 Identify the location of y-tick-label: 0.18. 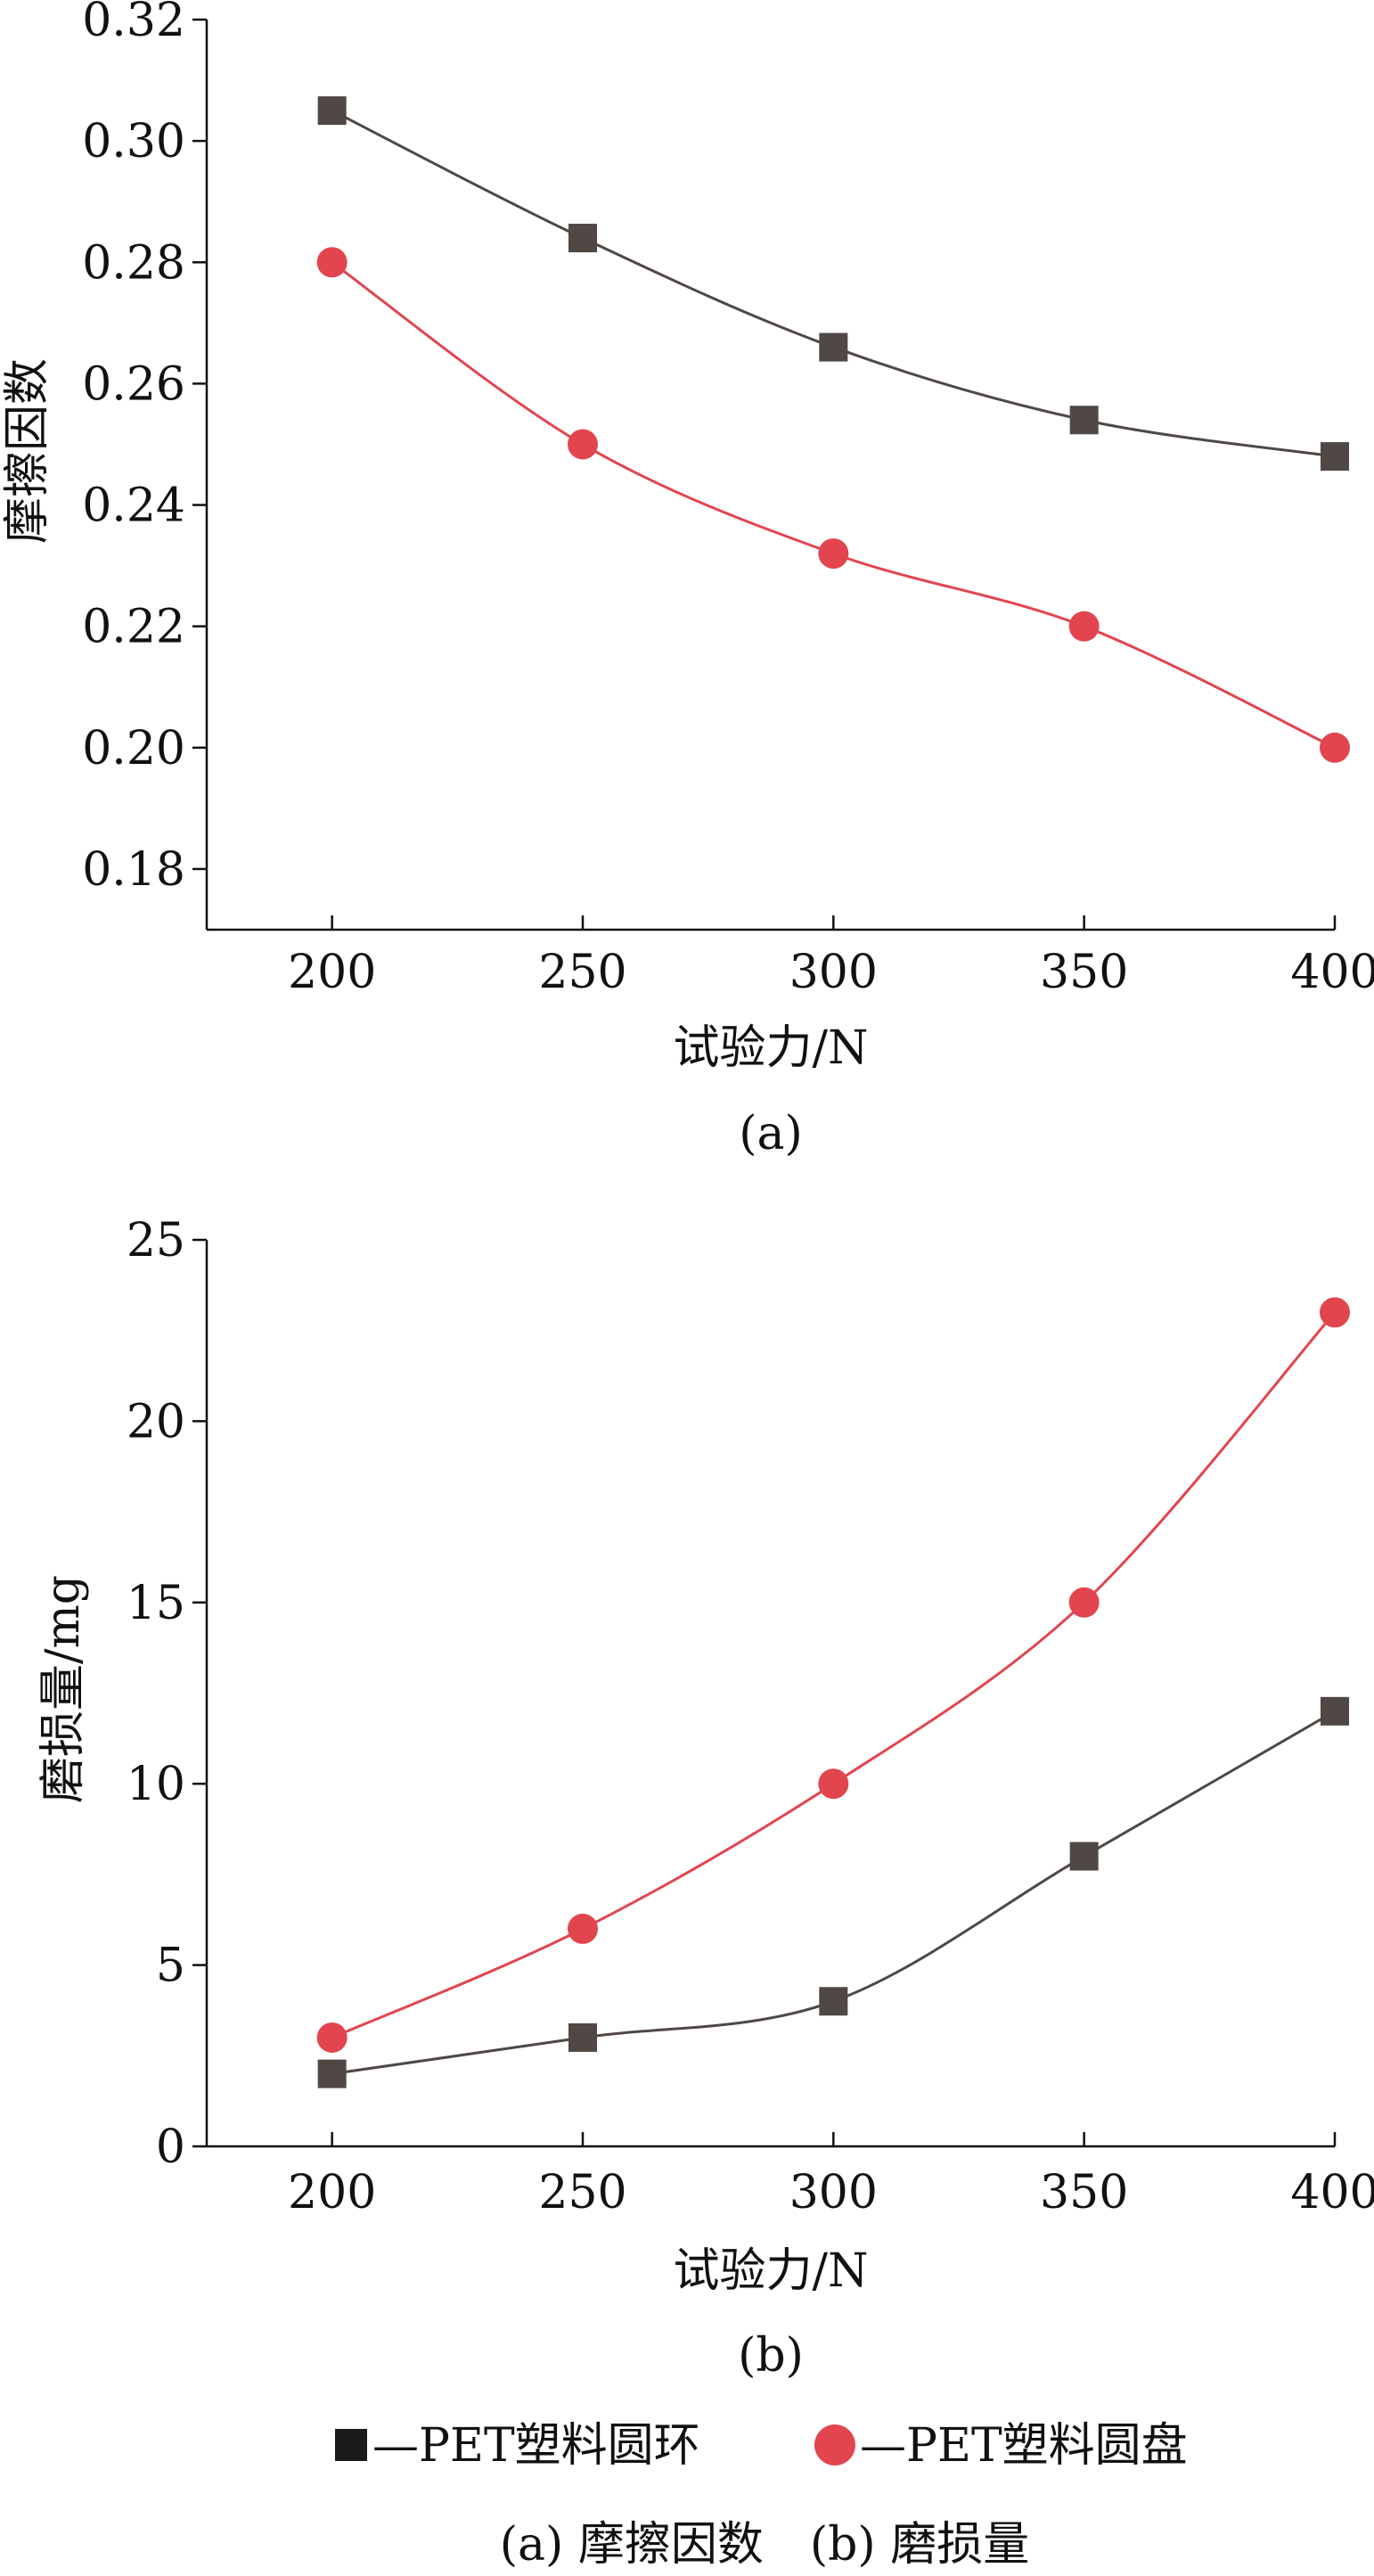
(134, 870).